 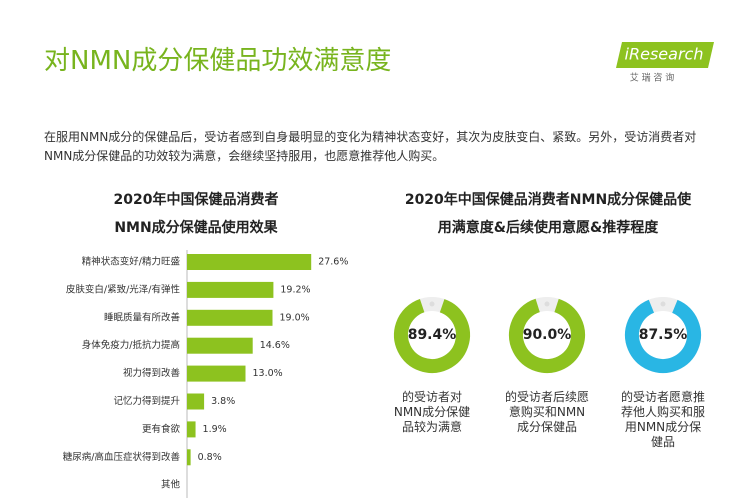 What do you see at coordinates (131, 262) in the screenshot?
I see `category-label: 精神状态变好/精力旺盛` at bounding box center [131, 262].